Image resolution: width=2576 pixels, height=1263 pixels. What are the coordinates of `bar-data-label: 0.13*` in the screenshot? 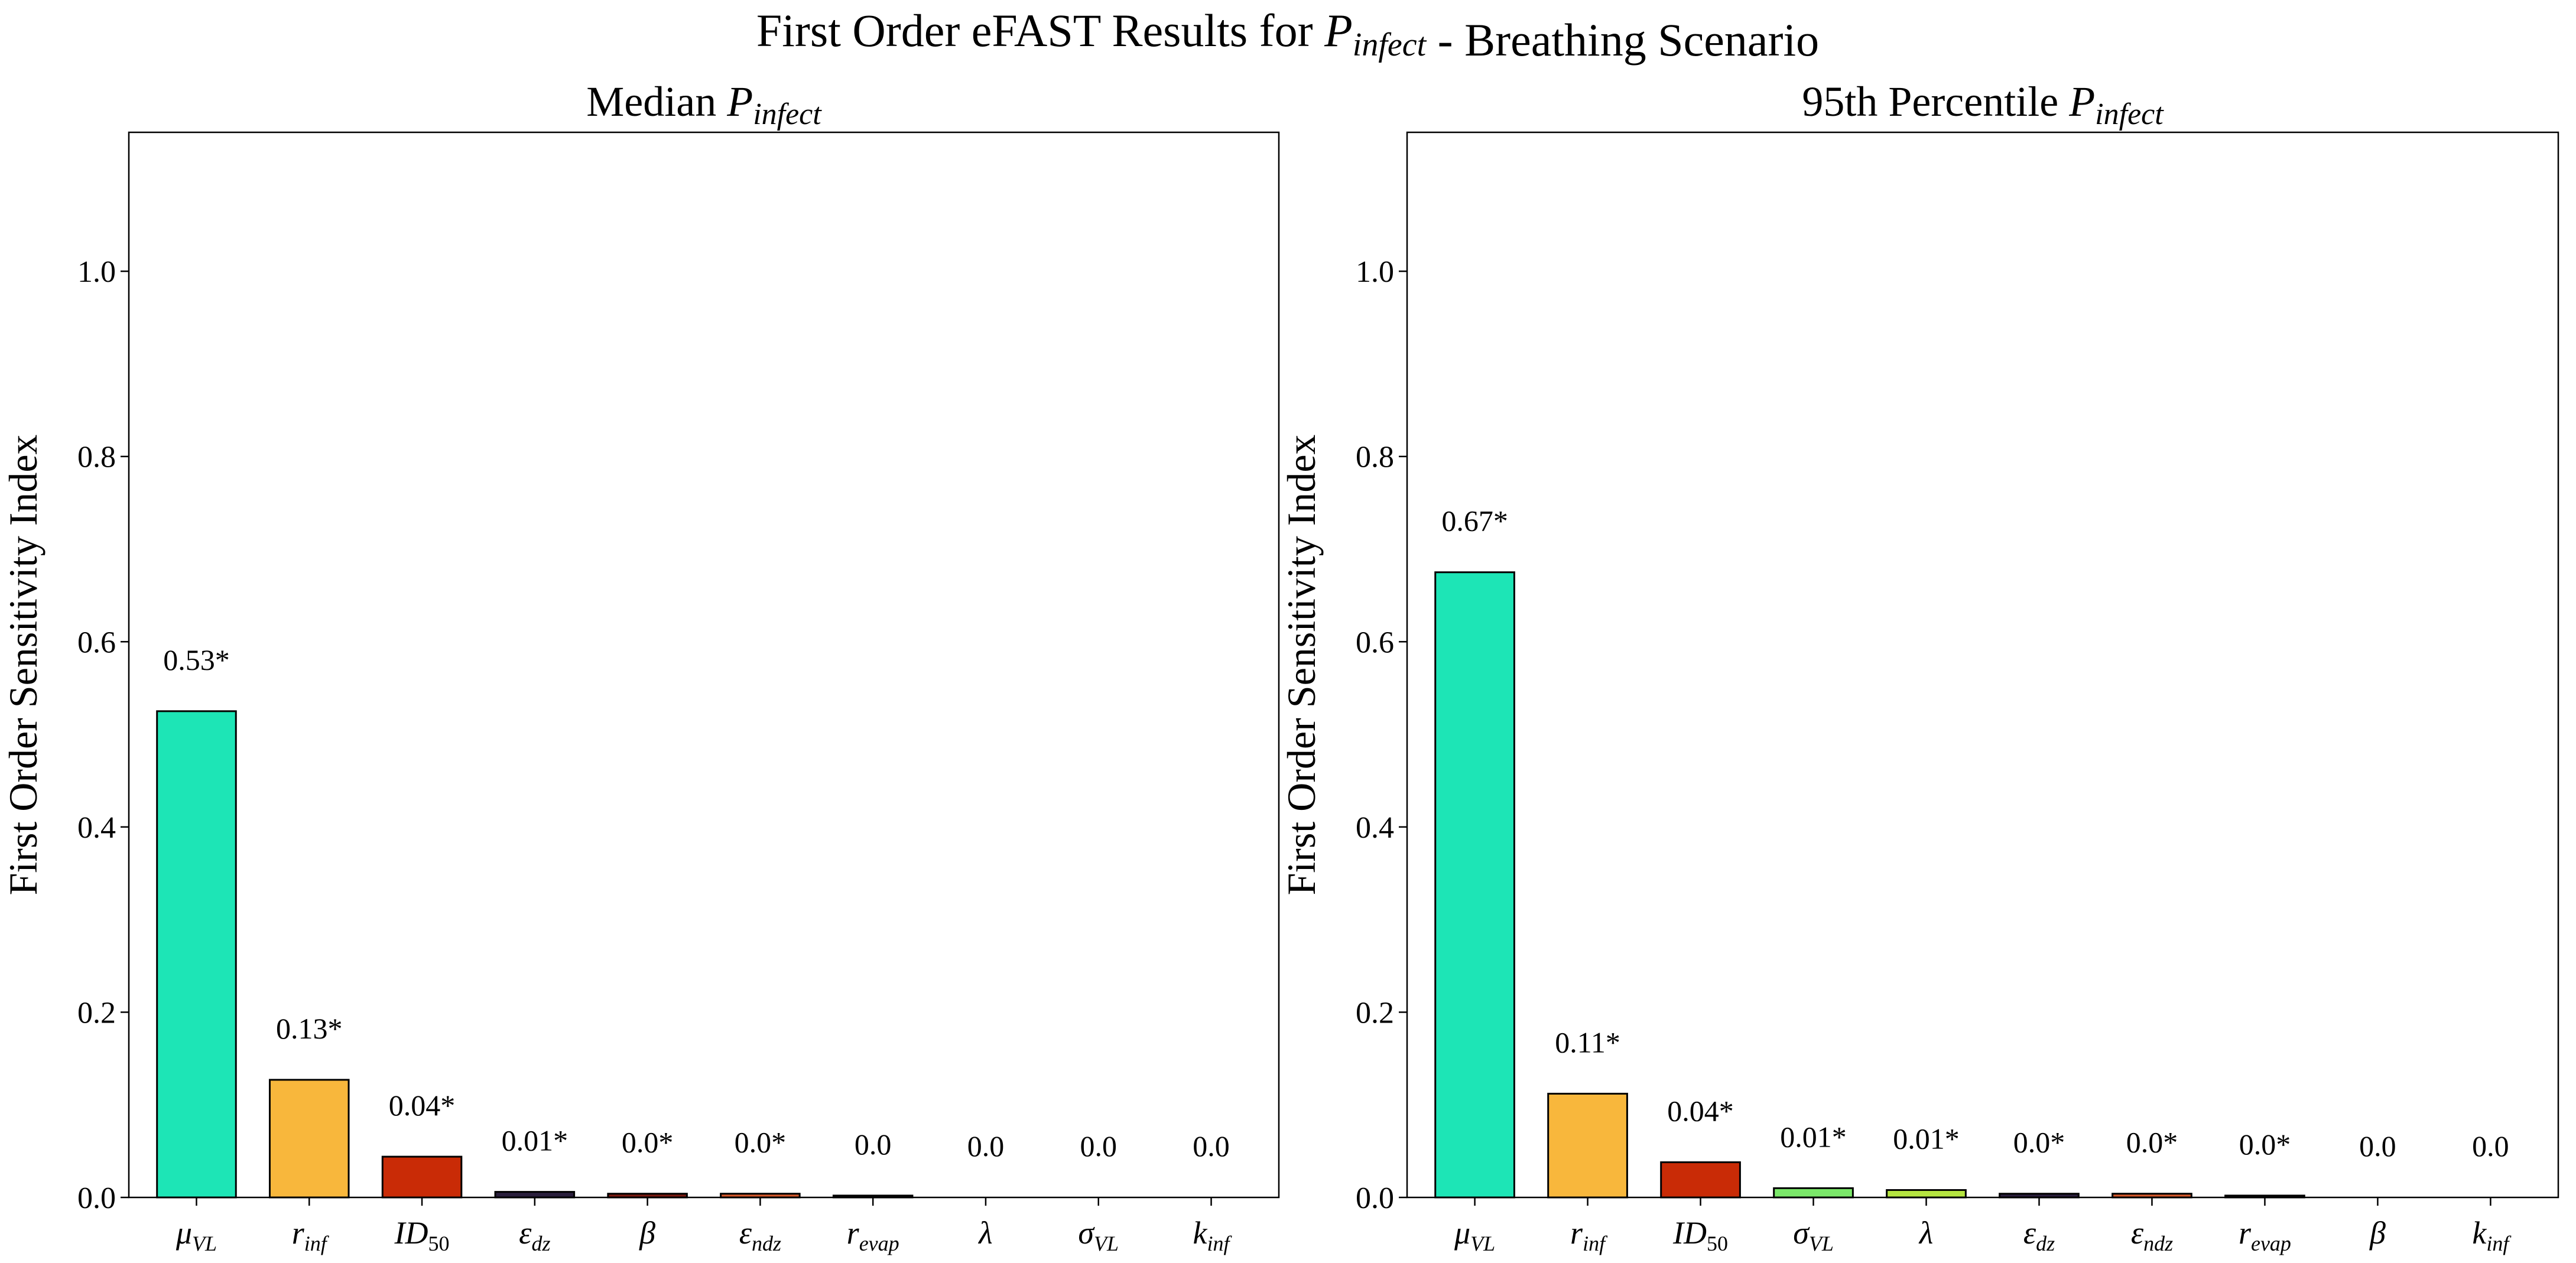 It's located at (309, 1028).